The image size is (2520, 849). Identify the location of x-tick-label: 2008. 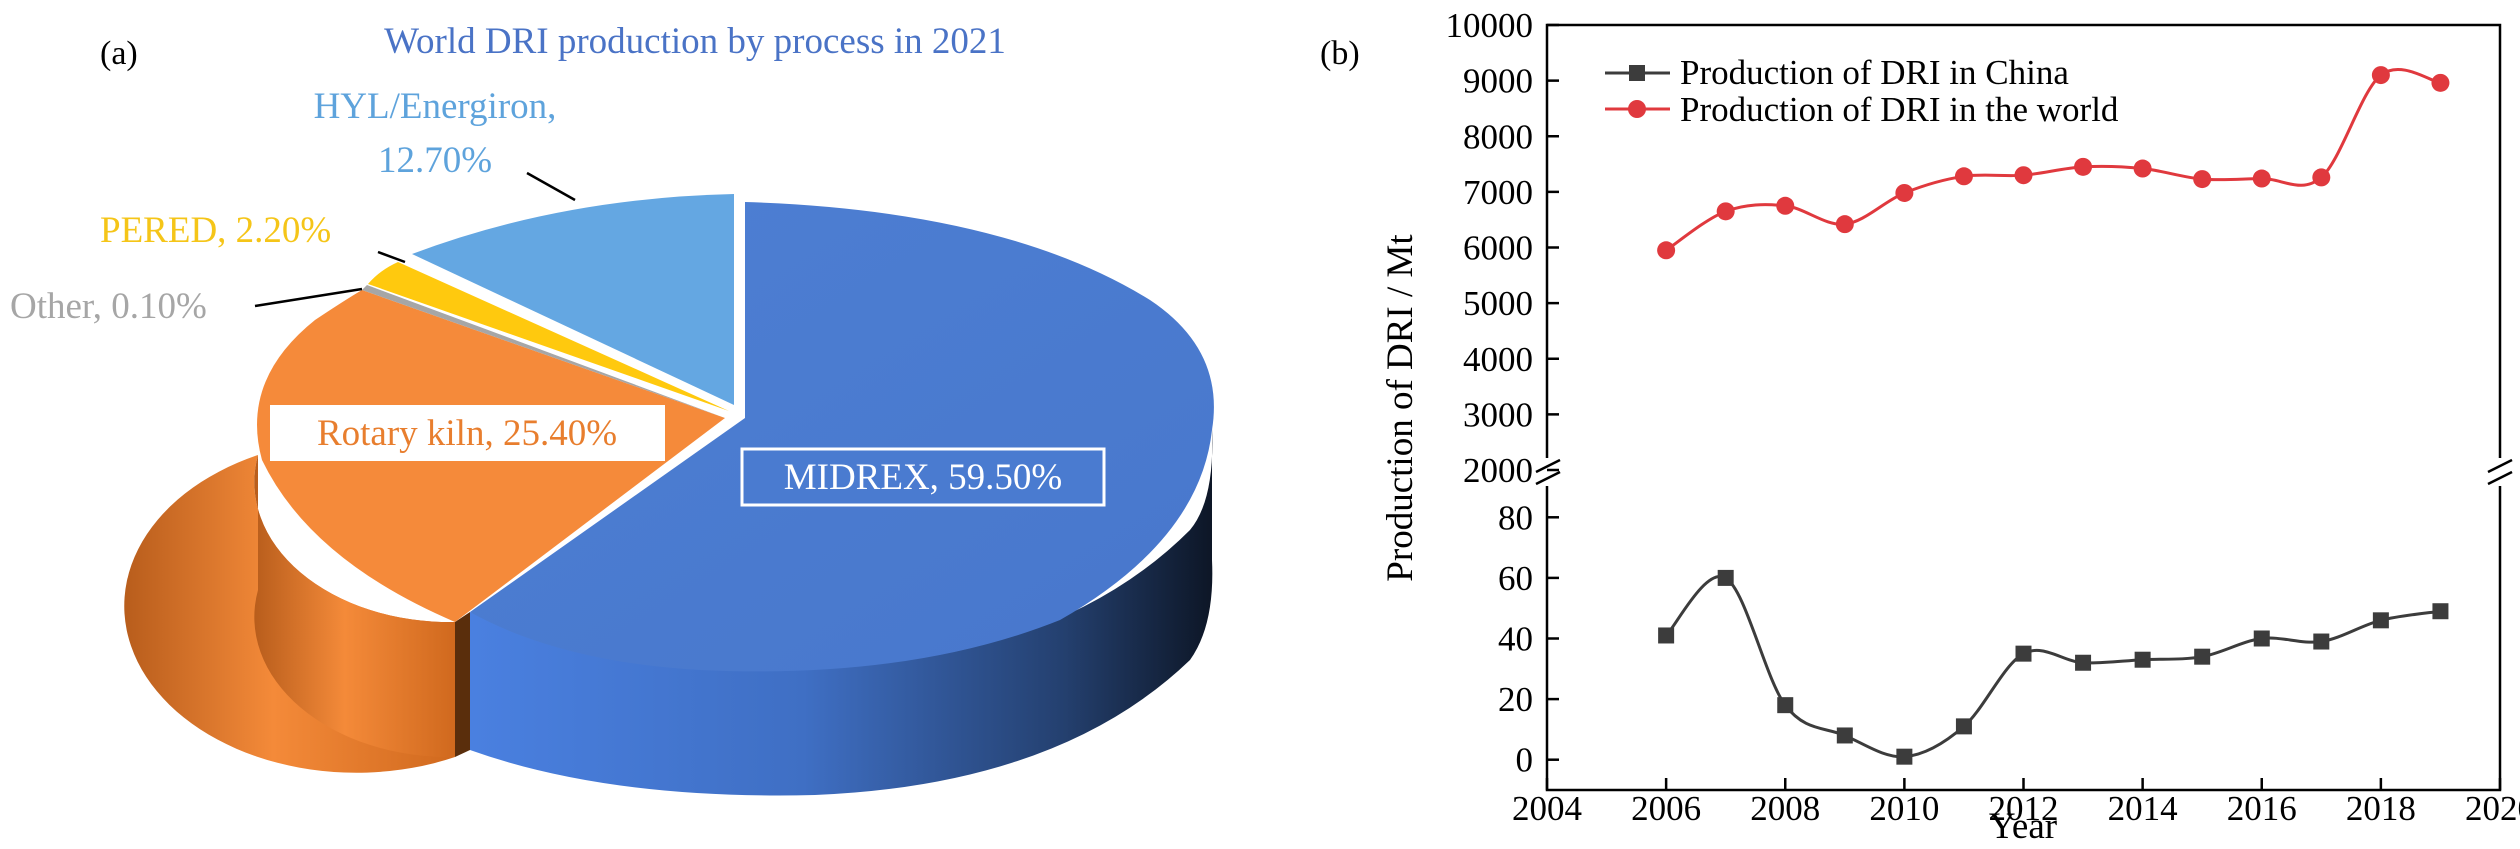
(1785, 808).